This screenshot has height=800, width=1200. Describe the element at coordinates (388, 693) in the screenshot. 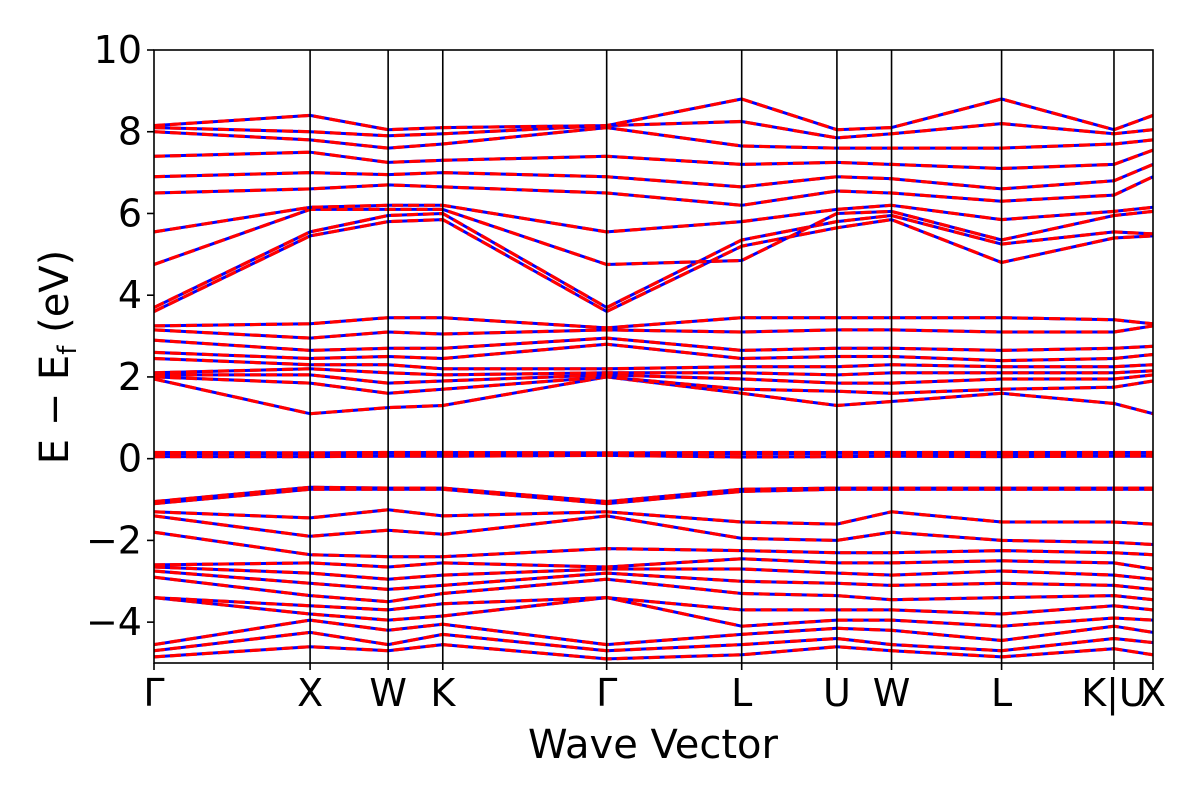

I see `x-tick-label-2: W` at that location.